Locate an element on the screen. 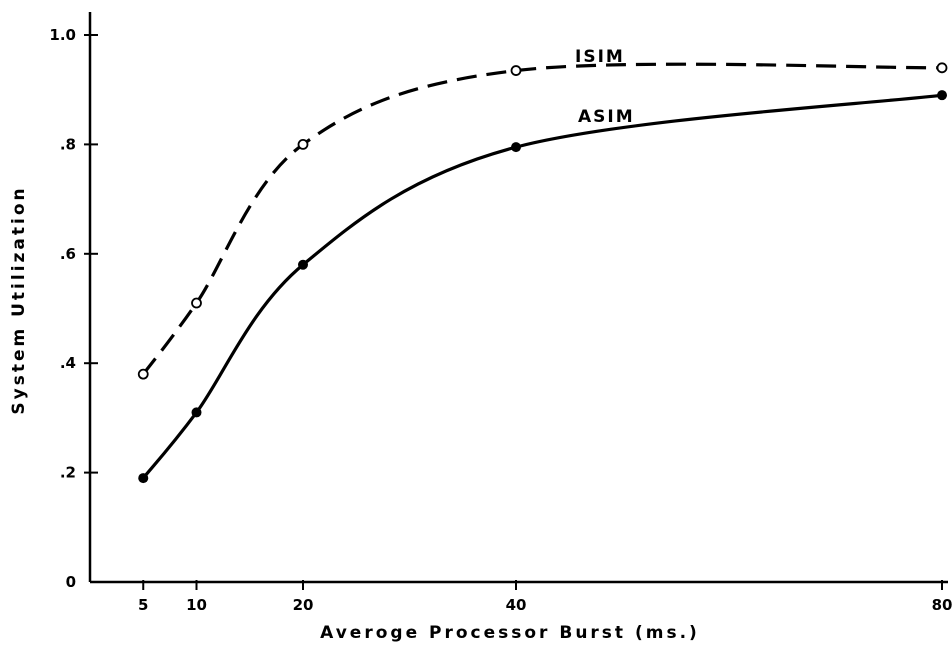  y-tick-label: 1.0 is located at coordinates (62, 35).